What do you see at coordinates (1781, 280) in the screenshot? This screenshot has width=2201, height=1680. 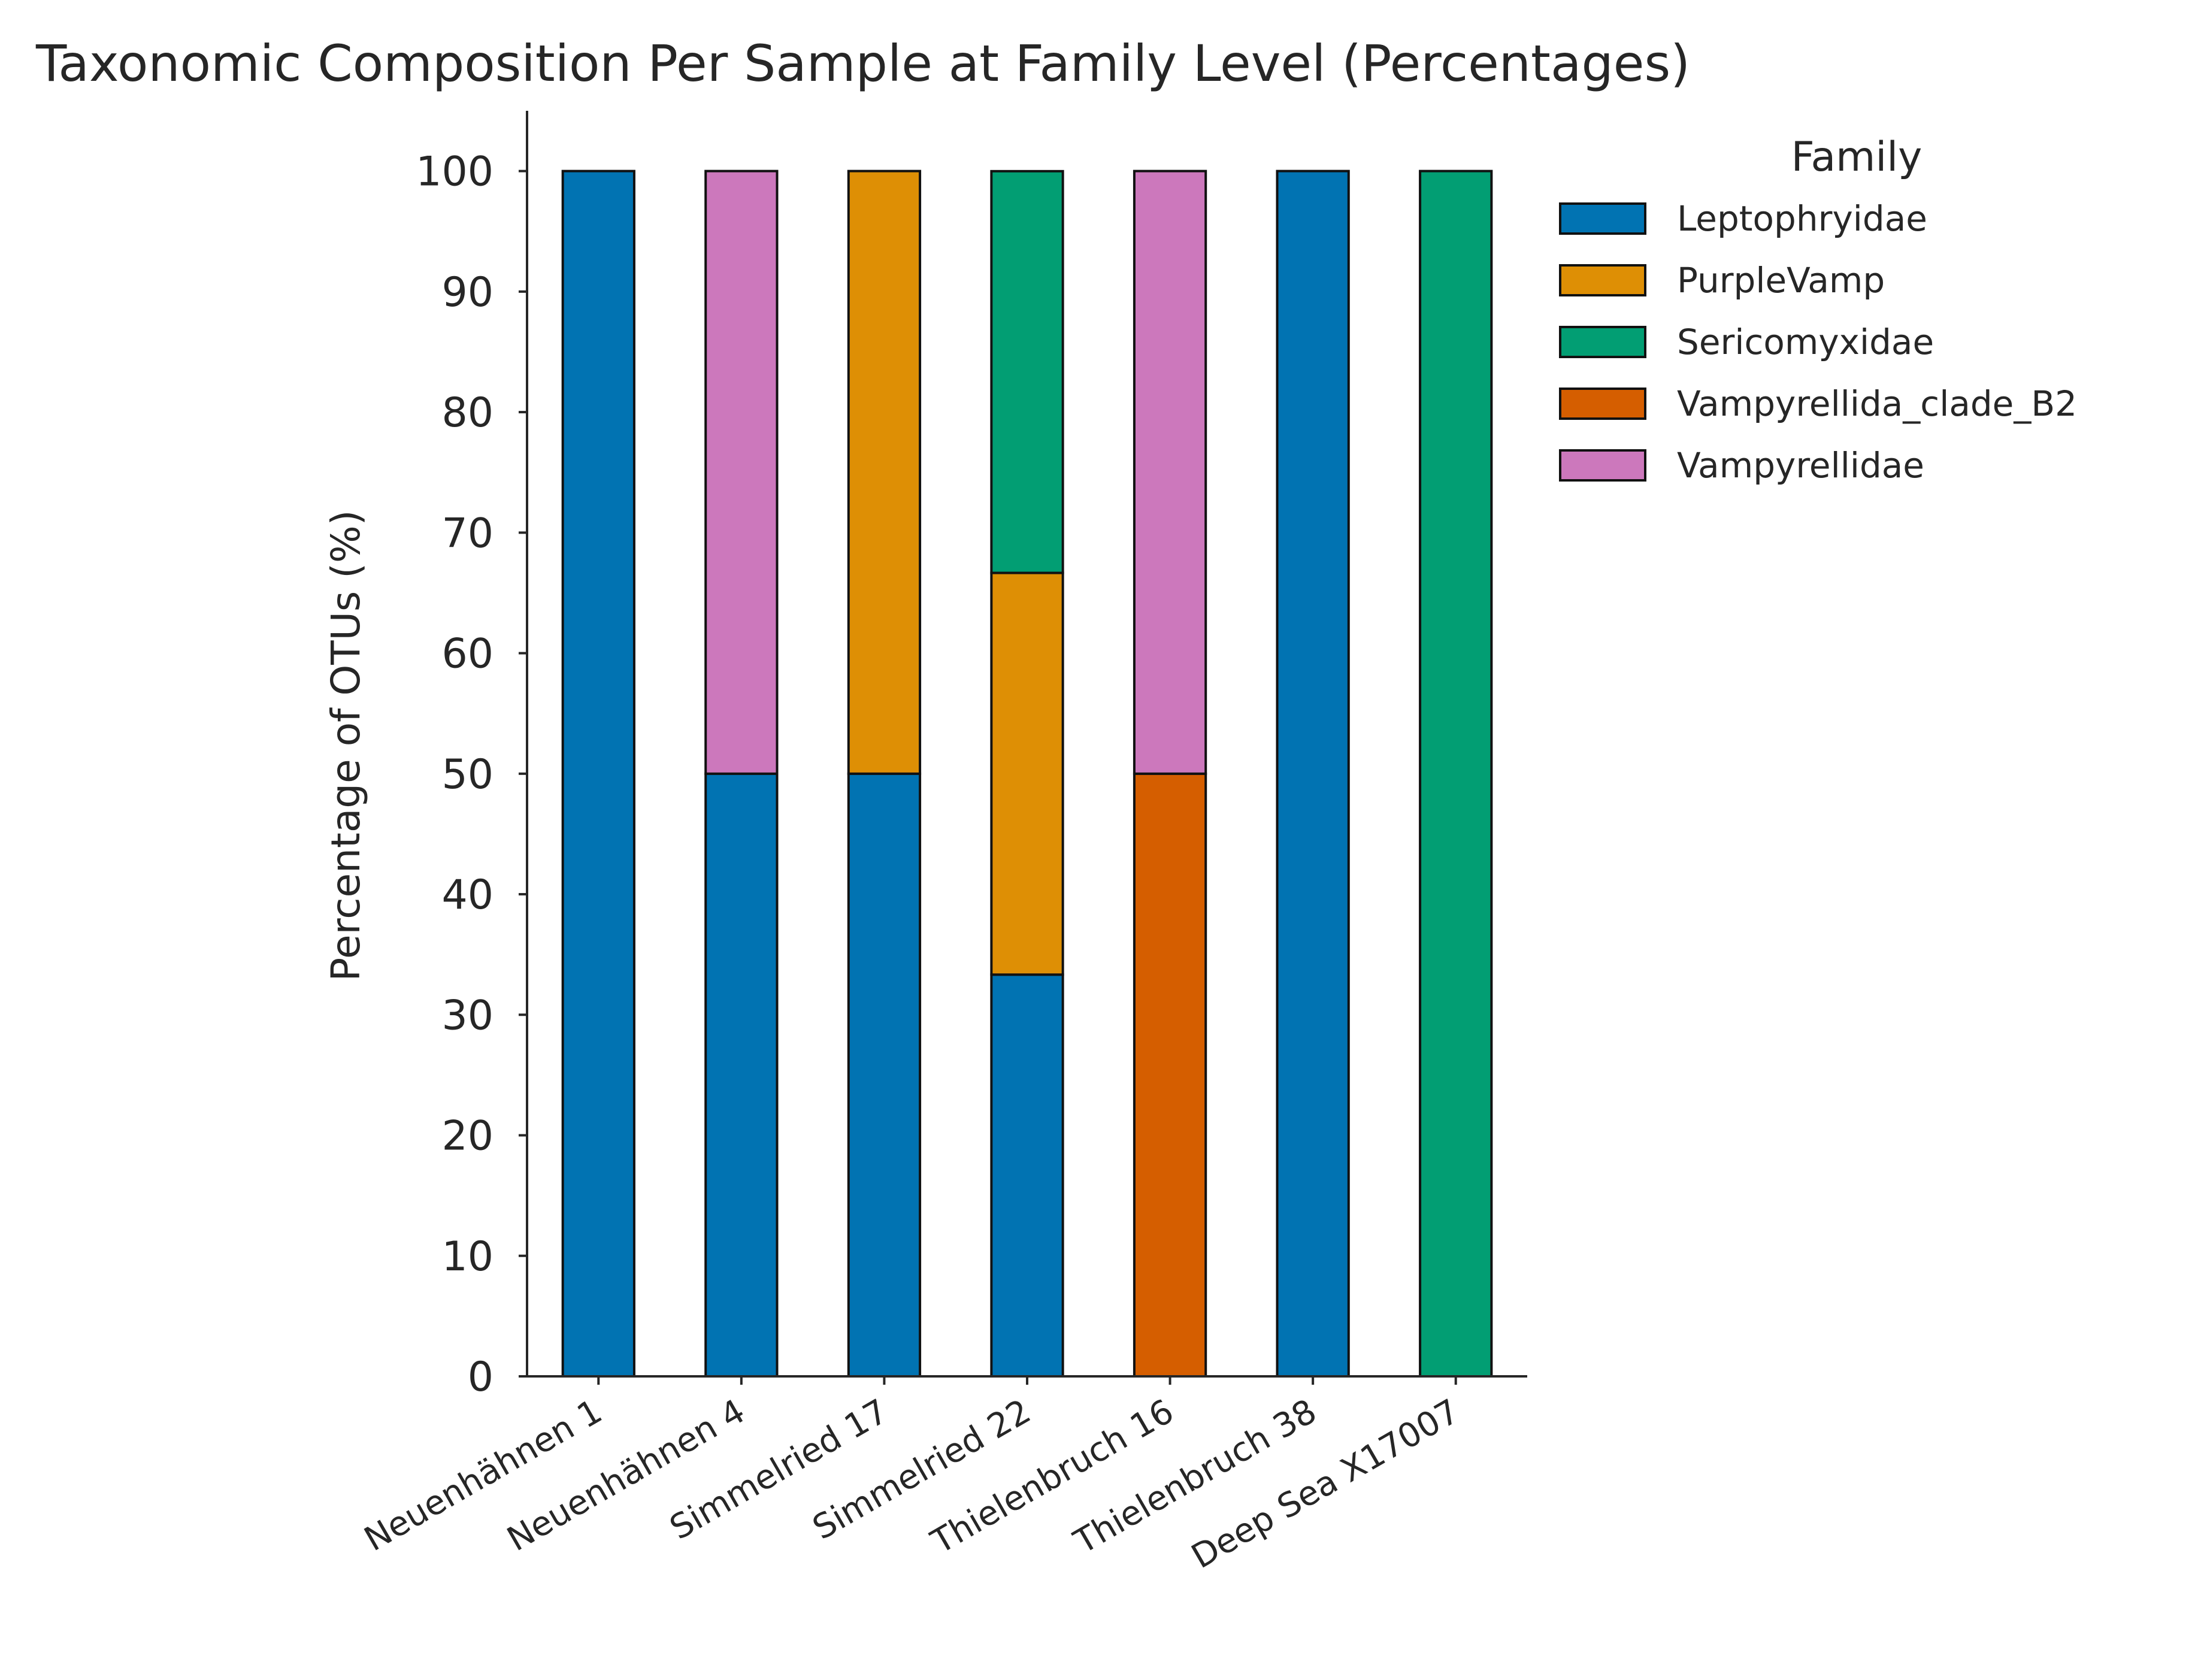 I see `legend-label-purplevamp: PurpleVamp` at bounding box center [1781, 280].